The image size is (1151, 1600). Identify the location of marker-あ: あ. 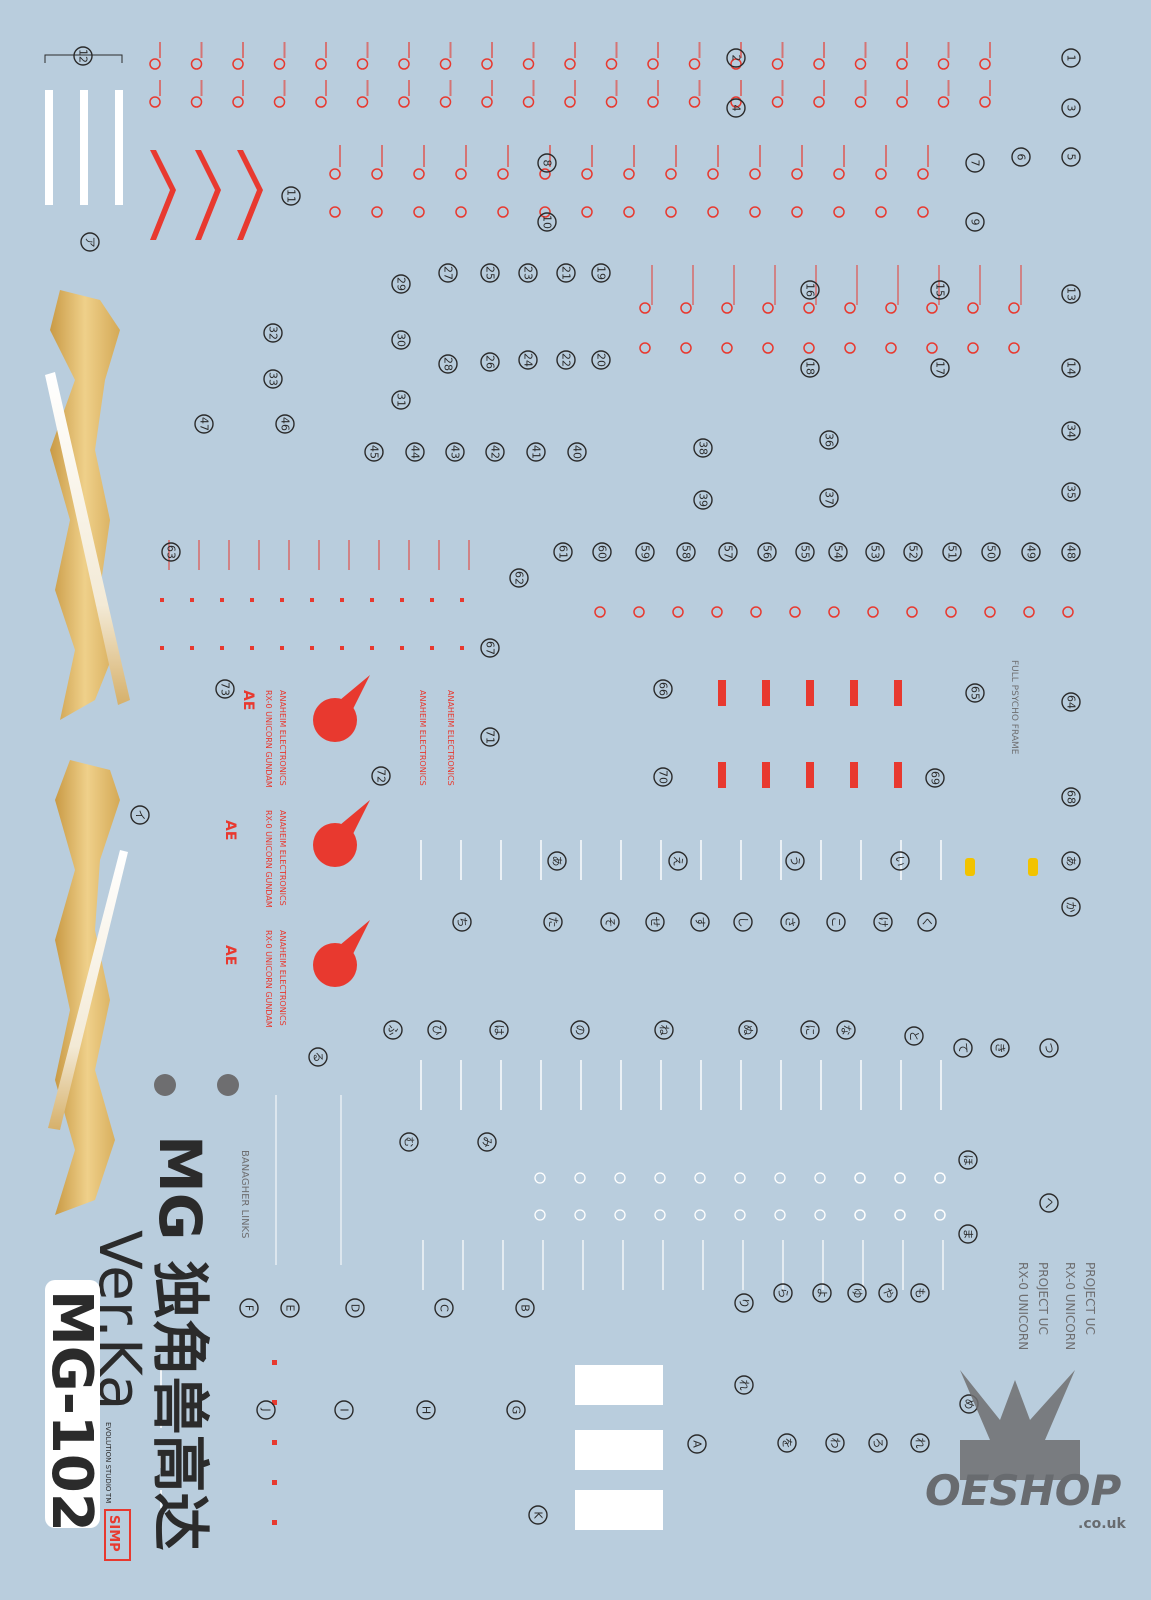
(557, 861).